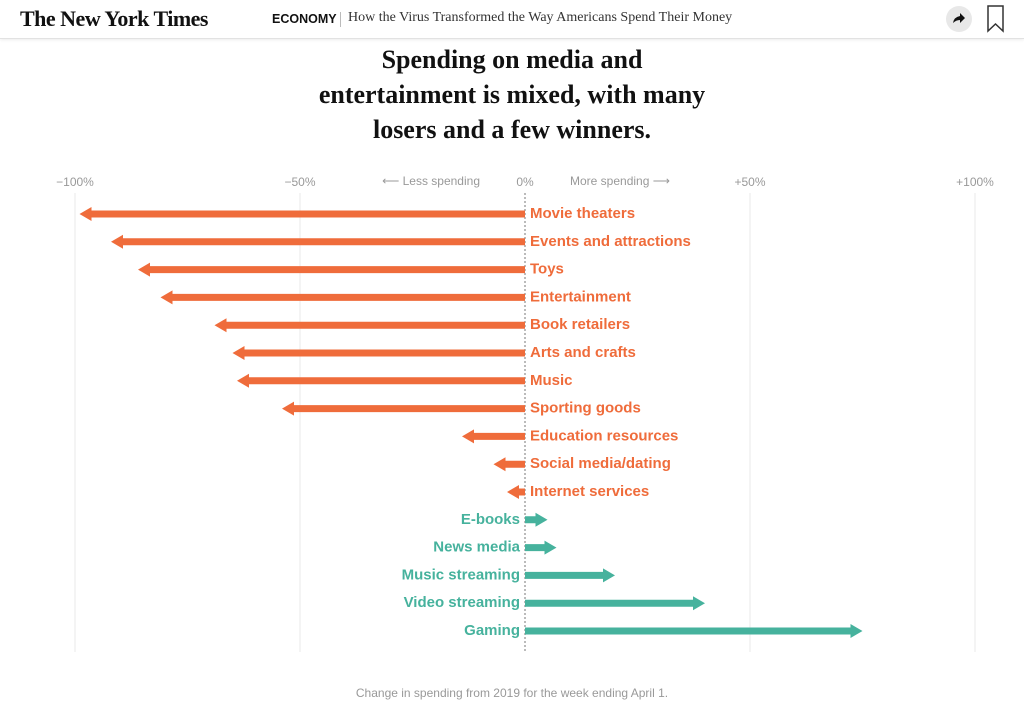 The height and width of the screenshot is (726, 1024). Describe the element at coordinates (585, 408) in the screenshot. I see `category-label: Sporting goods` at that location.